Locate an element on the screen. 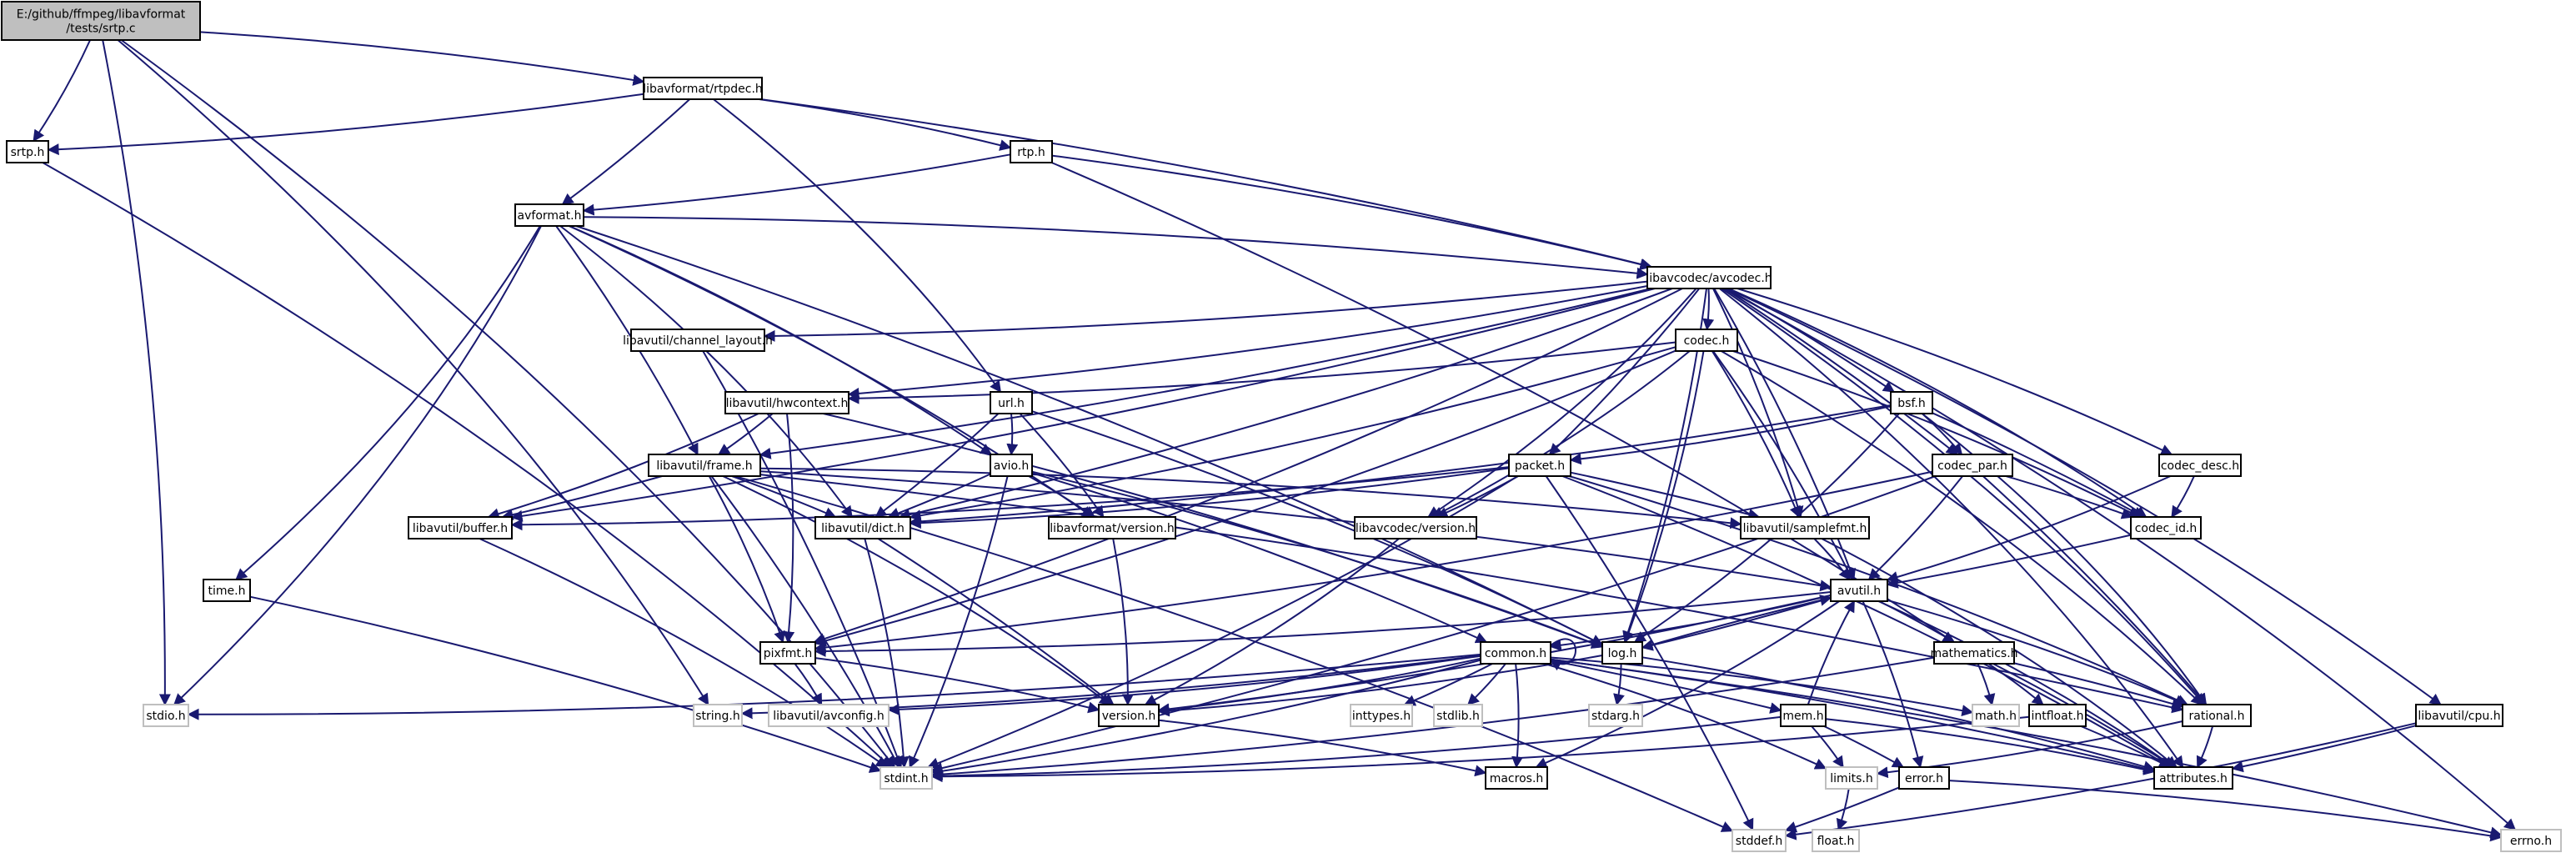  node-codecver: libavcodec/version.h is located at coordinates (1415, 527).